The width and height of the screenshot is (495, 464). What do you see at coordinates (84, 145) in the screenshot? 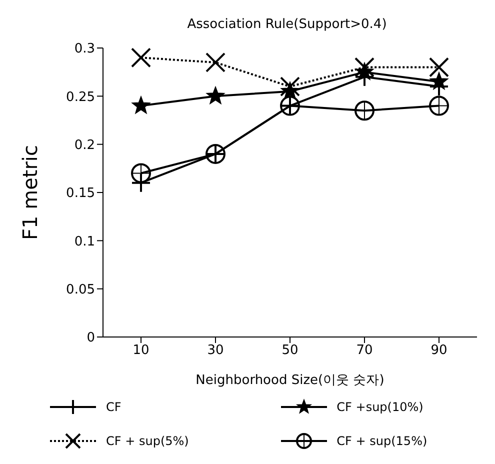
I see `y-tick-label: 0.2` at bounding box center [84, 145].